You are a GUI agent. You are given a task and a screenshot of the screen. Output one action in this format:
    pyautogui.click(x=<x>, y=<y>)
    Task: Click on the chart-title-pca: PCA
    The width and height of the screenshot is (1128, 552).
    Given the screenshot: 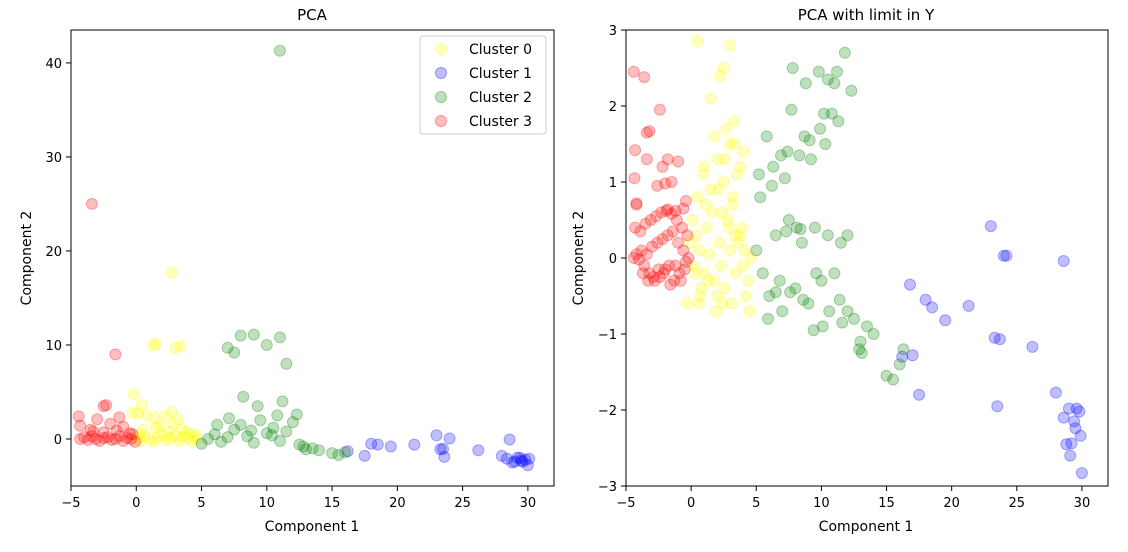 What is the action you would take?
    pyautogui.click(x=312, y=15)
    